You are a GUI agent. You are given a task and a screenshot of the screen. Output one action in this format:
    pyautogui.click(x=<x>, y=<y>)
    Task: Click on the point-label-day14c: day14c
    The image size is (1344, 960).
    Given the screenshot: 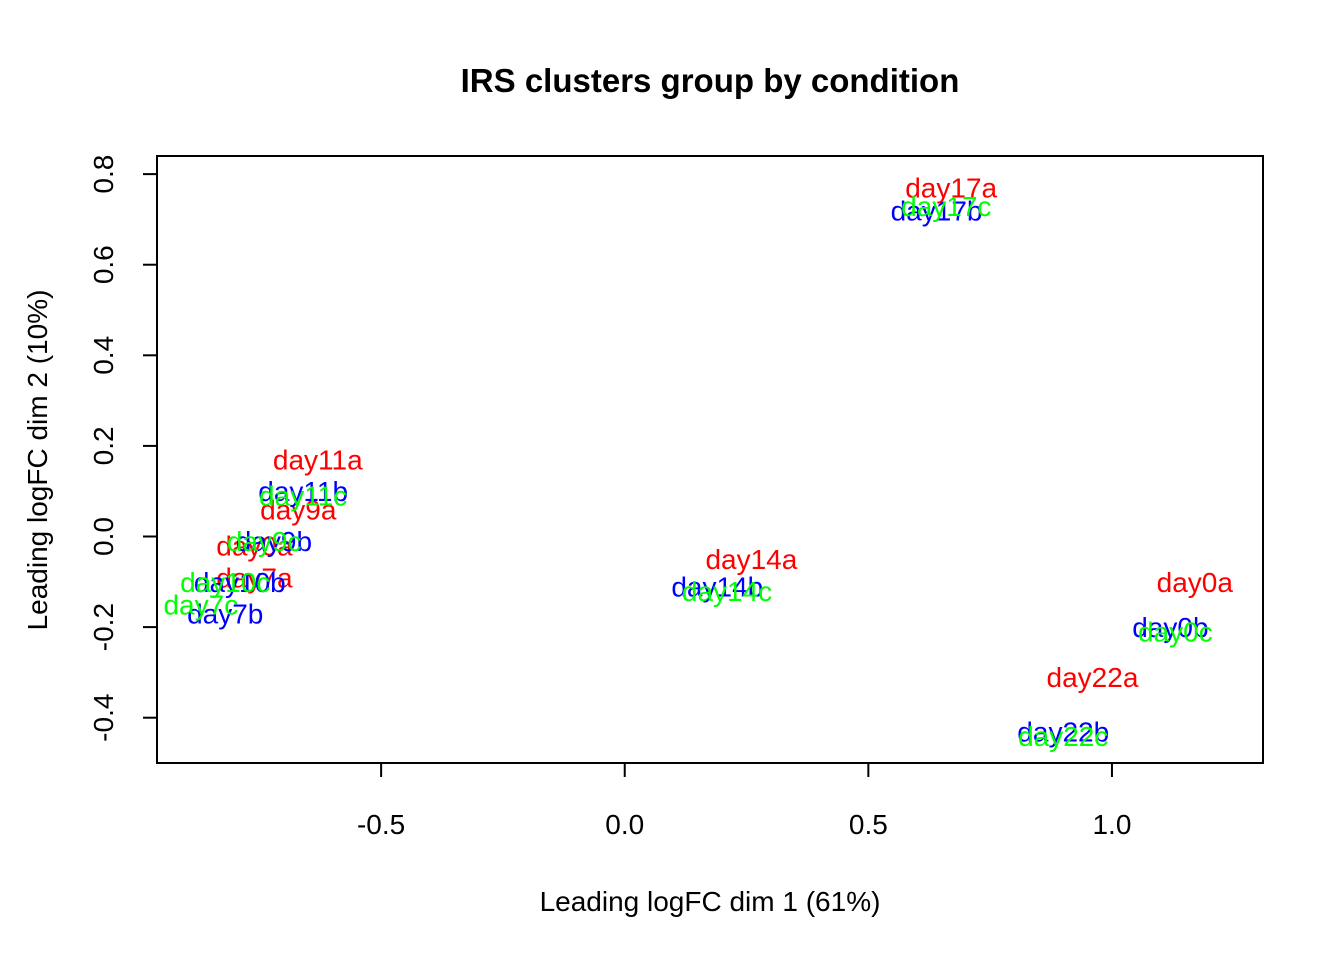 What is the action you would take?
    pyautogui.click(x=727, y=591)
    